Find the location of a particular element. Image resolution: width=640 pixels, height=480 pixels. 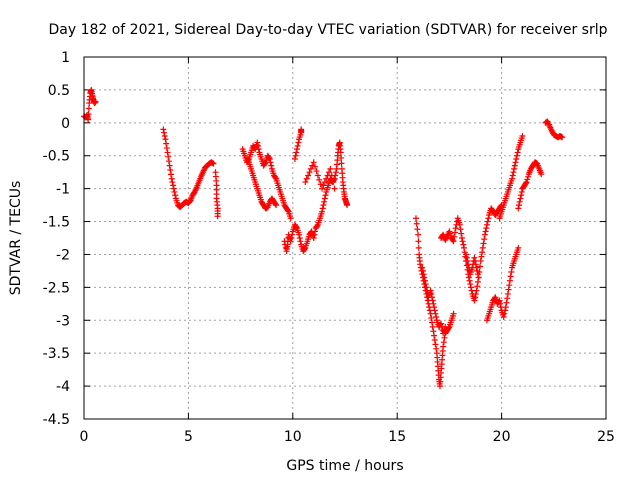

y-tick-label: -3 is located at coordinates (63, 321).